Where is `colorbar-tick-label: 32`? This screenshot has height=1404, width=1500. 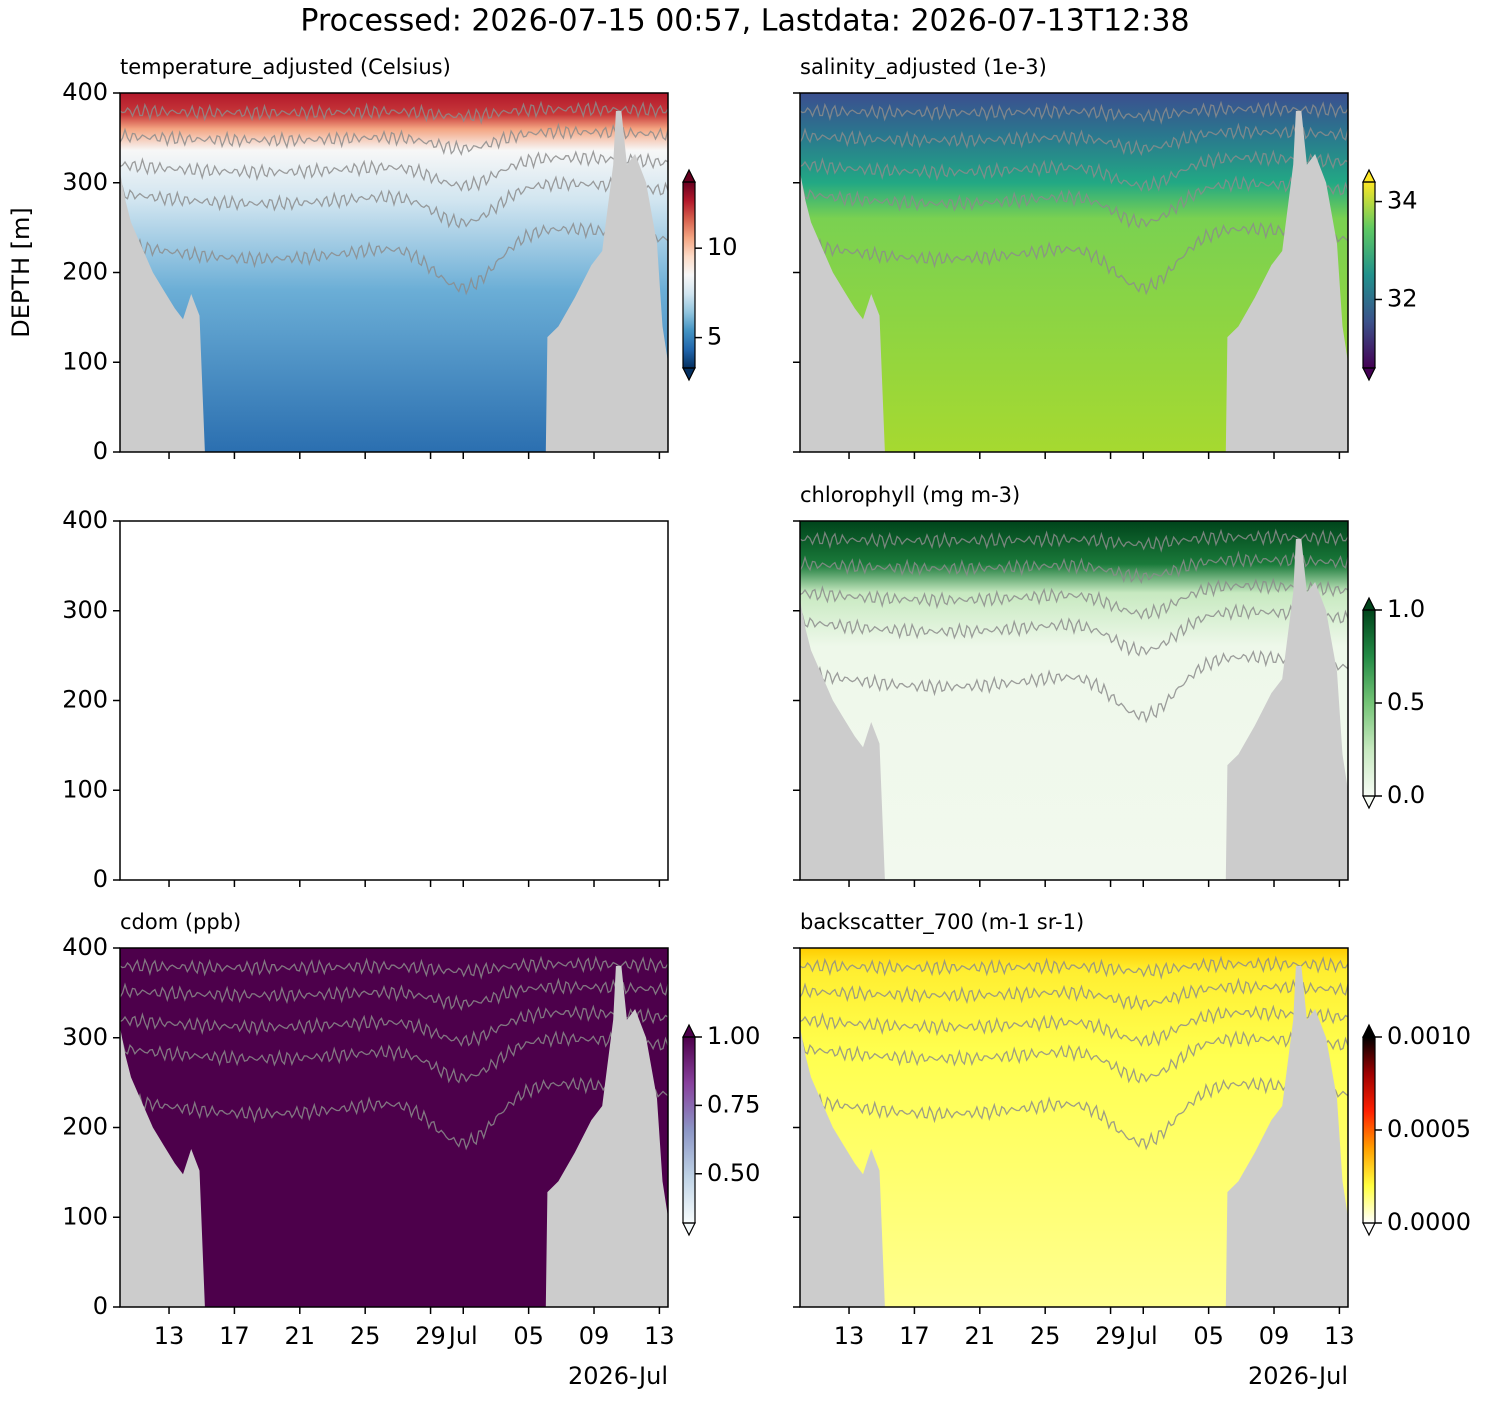
colorbar-tick-label: 32 is located at coordinates (1402, 298).